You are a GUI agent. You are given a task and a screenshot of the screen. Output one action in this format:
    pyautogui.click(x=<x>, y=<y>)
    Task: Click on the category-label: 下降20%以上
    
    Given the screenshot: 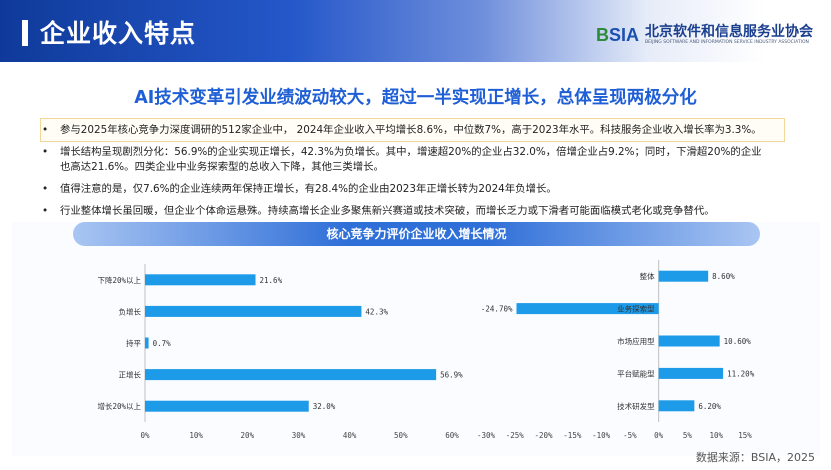 What is the action you would take?
    pyautogui.click(x=119, y=280)
    